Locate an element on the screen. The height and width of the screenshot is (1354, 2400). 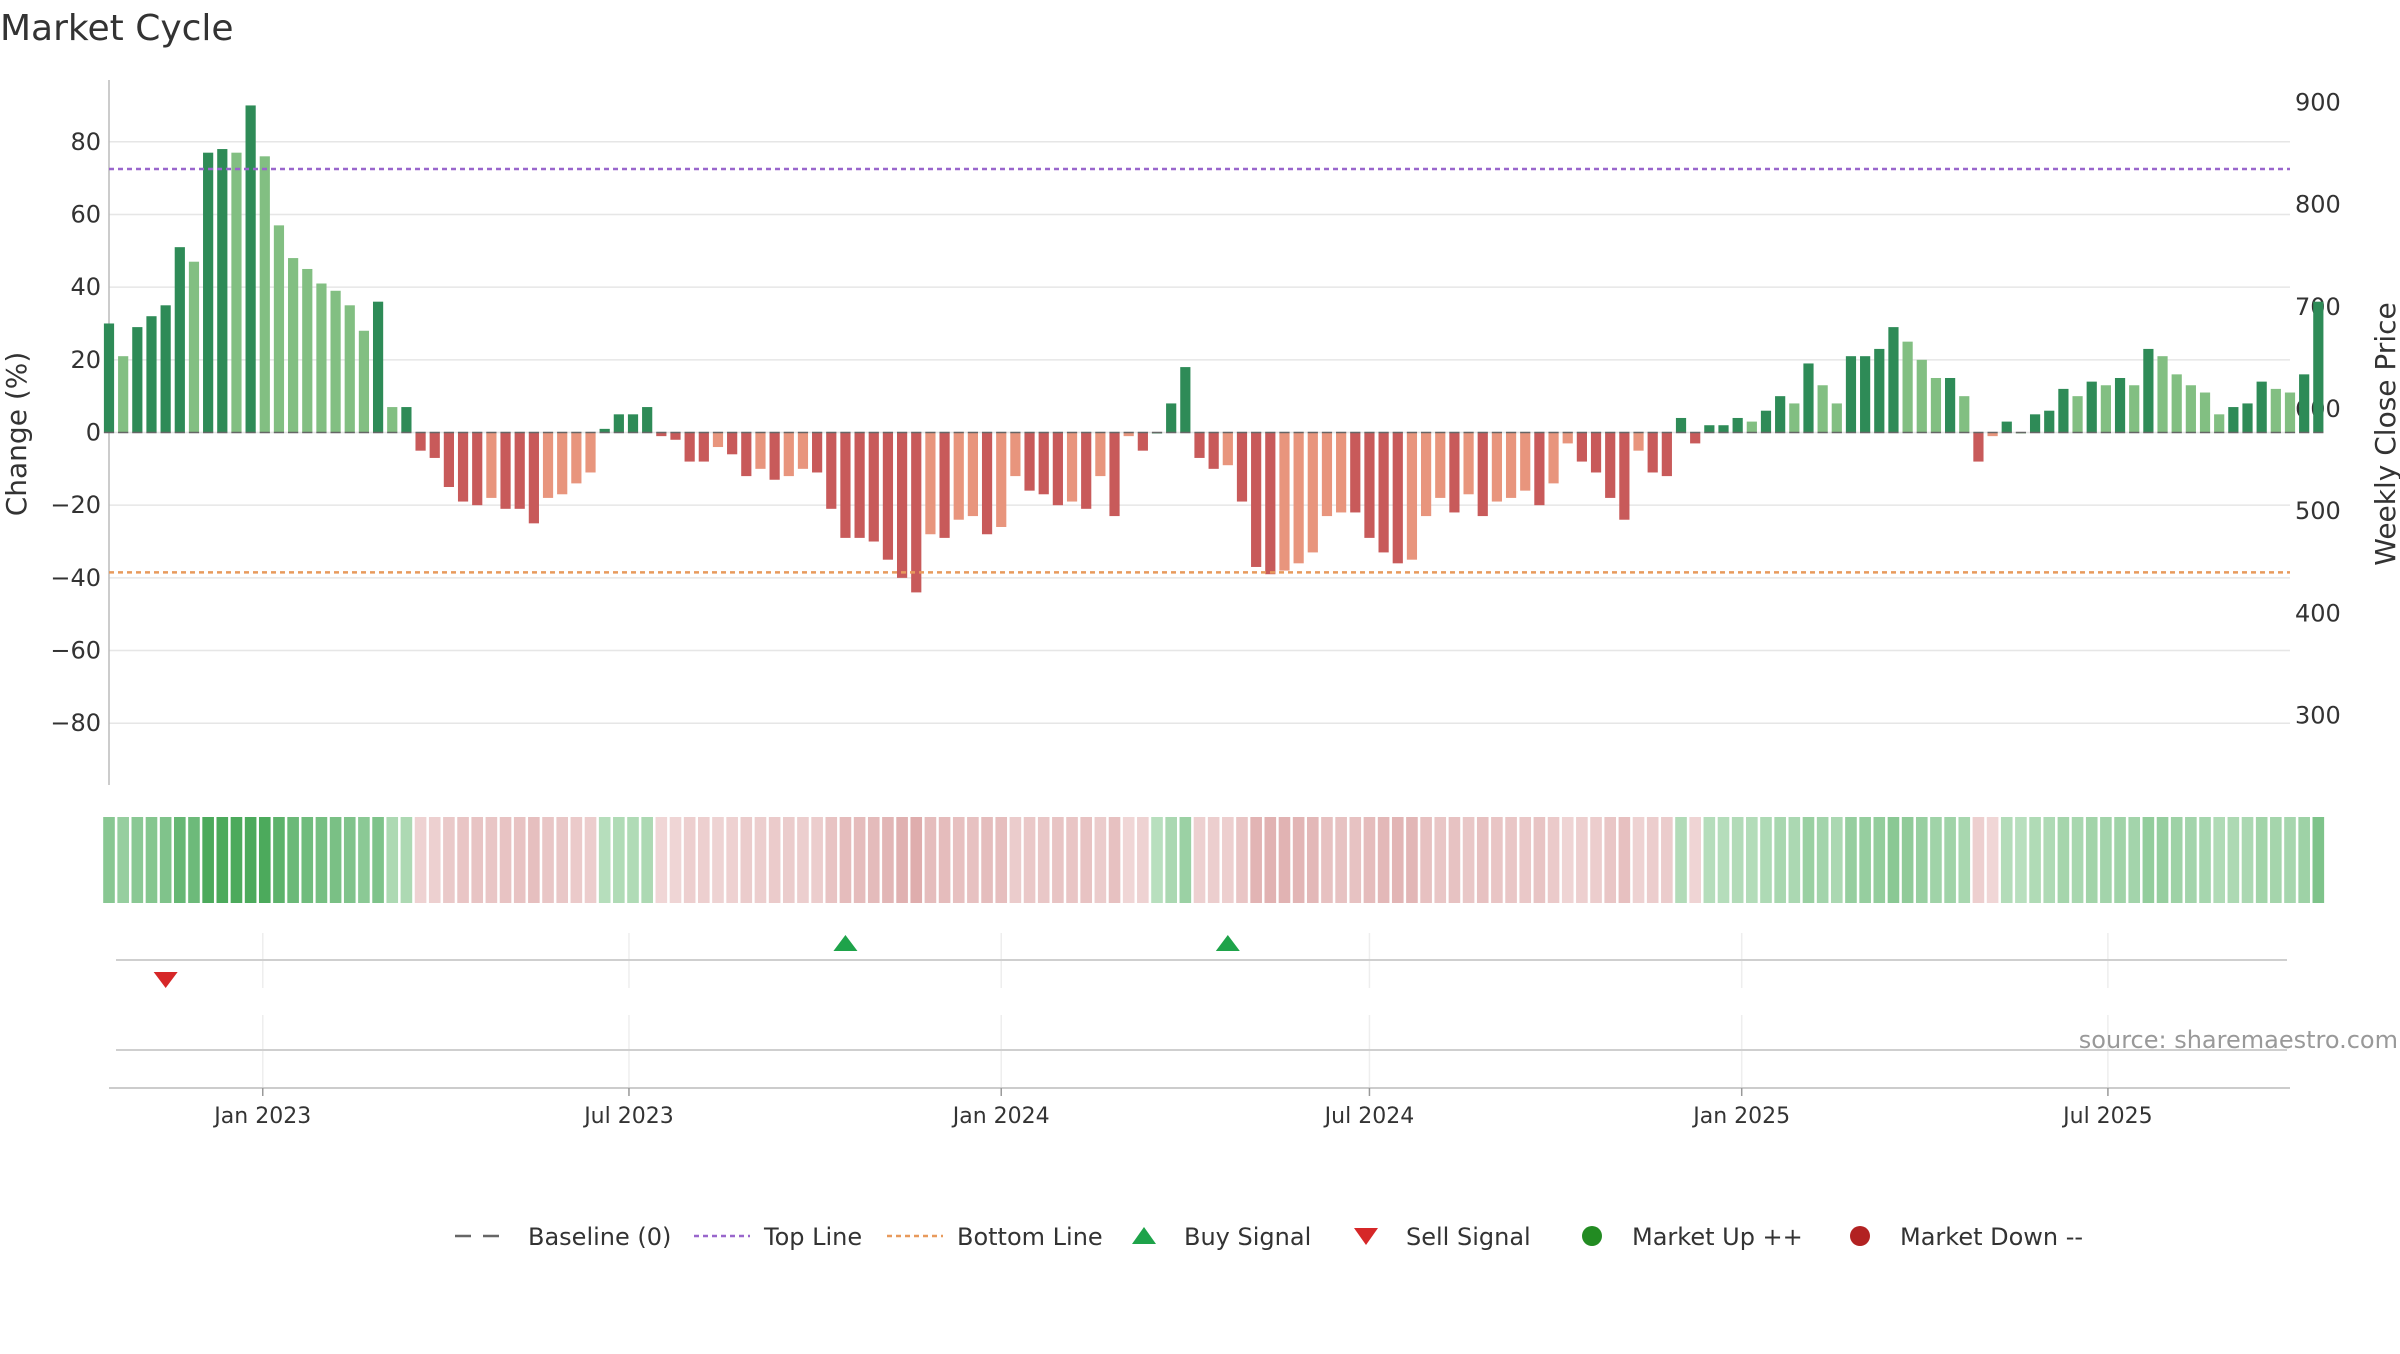
sell-signal-marker is located at coordinates (165, 980).